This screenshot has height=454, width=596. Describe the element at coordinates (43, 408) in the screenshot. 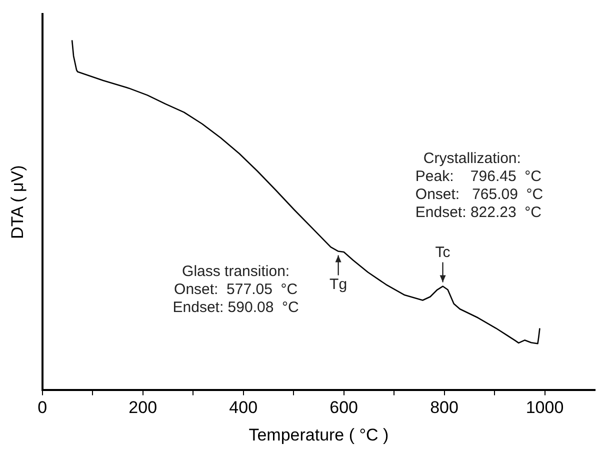

I see `x-tick-label: 0` at that location.